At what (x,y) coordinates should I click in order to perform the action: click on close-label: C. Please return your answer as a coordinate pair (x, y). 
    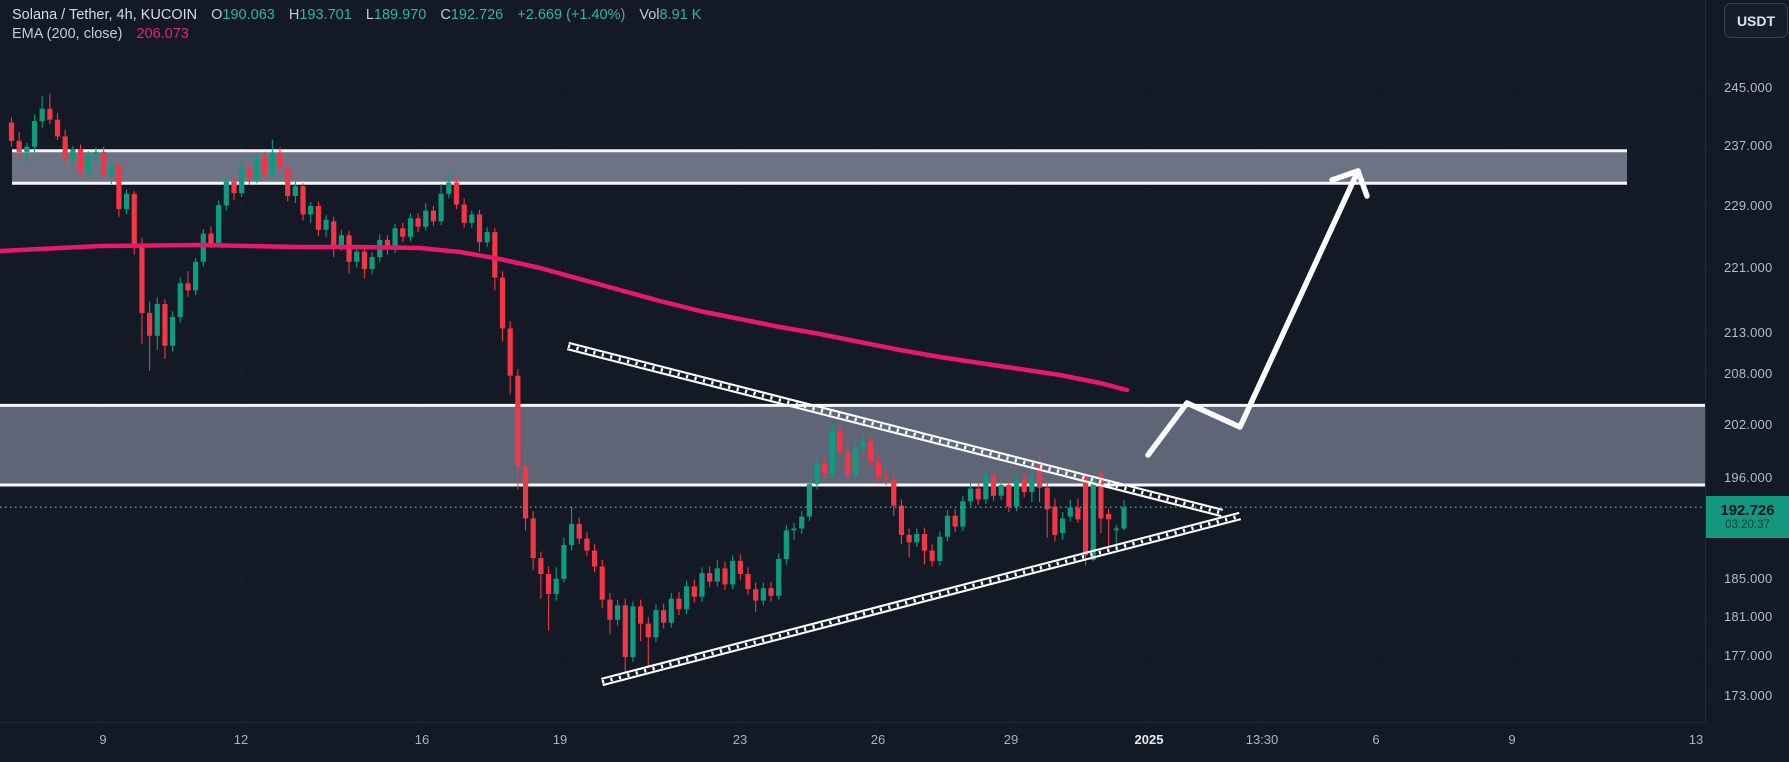
    Looking at the image, I should click on (445, 15).